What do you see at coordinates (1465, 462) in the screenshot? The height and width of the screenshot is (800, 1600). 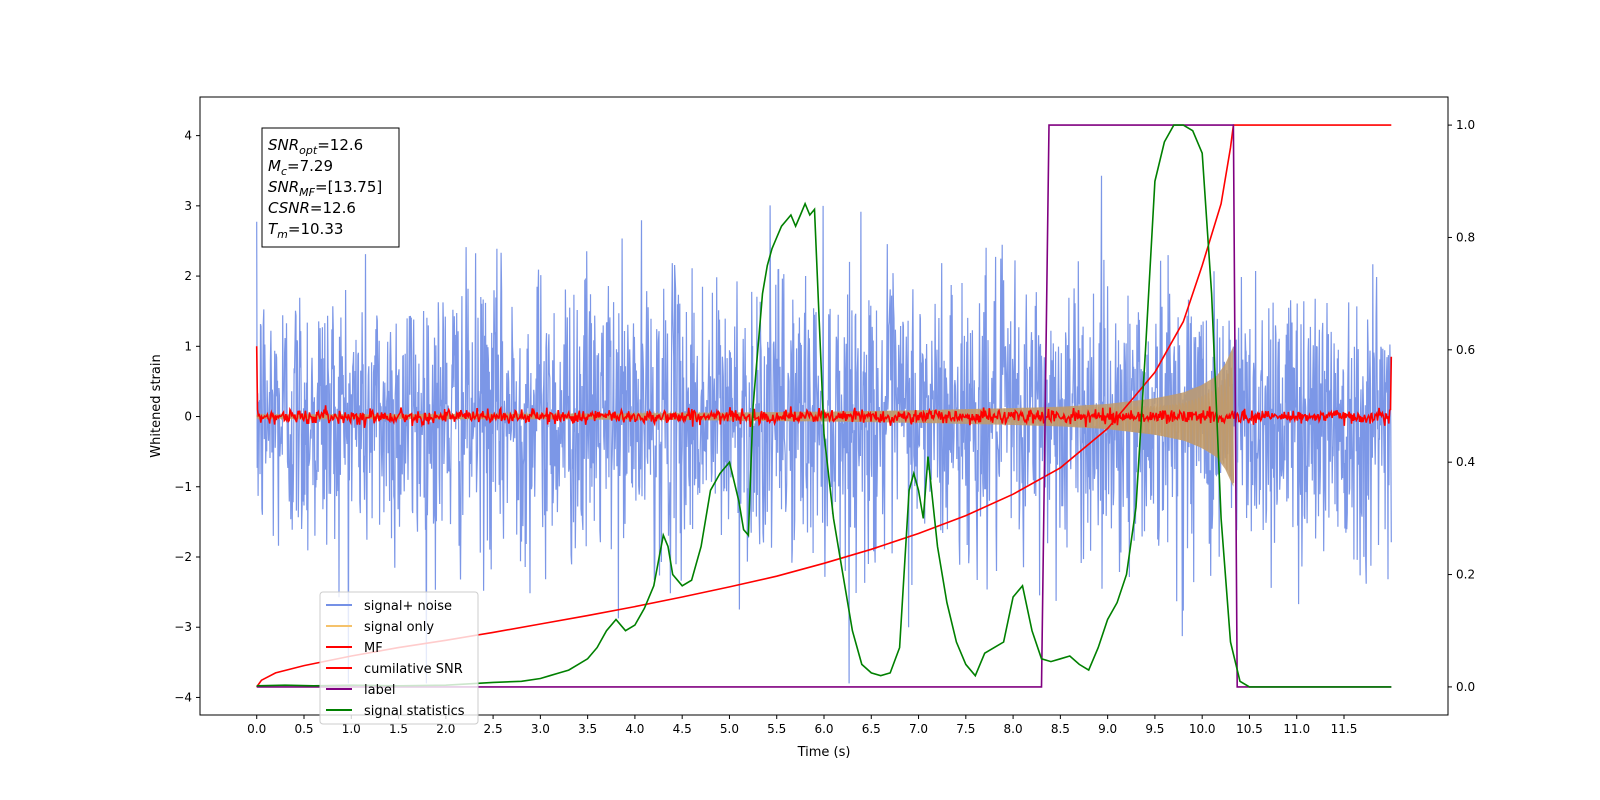 I see `y-right-tick-label: 0.4` at bounding box center [1465, 462].